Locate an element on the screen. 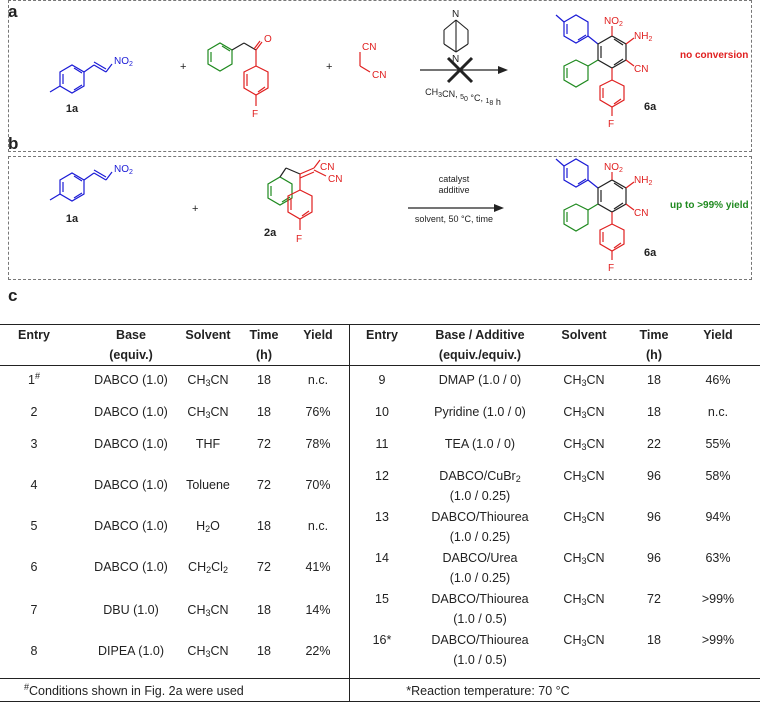 The height and width of the screenshot is (710, 760). cell-entry: 8 is located at coordinates (34, 651).